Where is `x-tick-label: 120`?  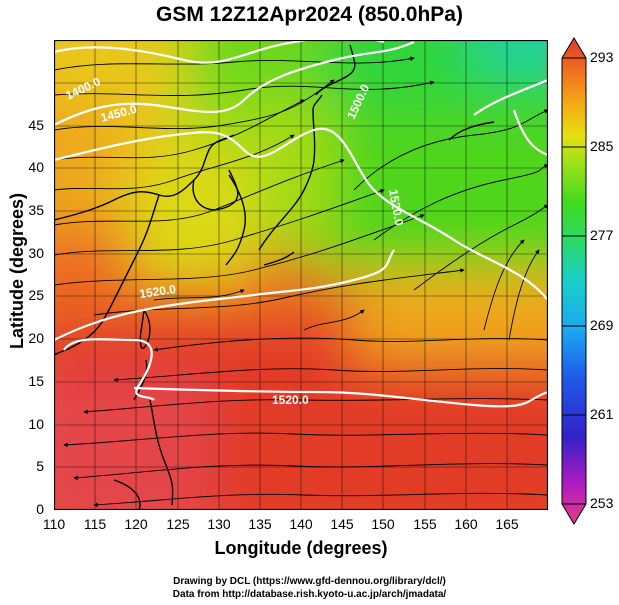 x-tick-label: 120 is located at coordinates (136, 524).